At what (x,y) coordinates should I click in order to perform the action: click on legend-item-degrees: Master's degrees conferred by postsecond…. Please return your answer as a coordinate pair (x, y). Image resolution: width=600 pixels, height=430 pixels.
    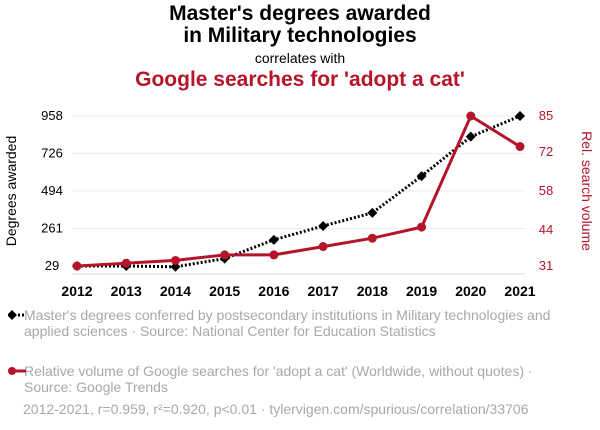
    Looking at the image, I should click on (288, 323).